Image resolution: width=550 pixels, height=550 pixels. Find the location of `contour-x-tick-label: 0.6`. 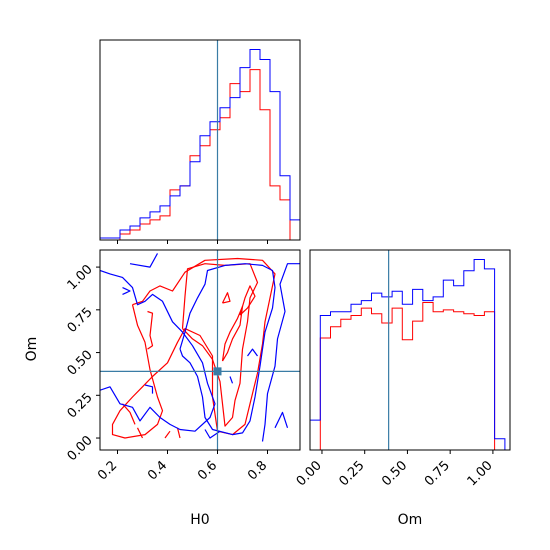

contour-x-tick-label: 0.6 is located at coordinates (207, 470).